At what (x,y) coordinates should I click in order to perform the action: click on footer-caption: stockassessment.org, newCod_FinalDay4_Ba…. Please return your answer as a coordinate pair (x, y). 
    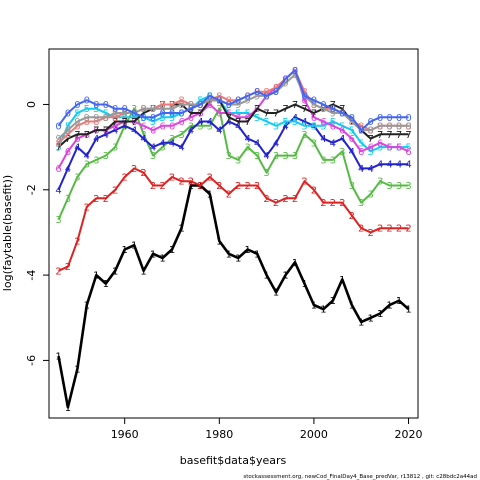
    Looking at the image, I should click on (360, 477).